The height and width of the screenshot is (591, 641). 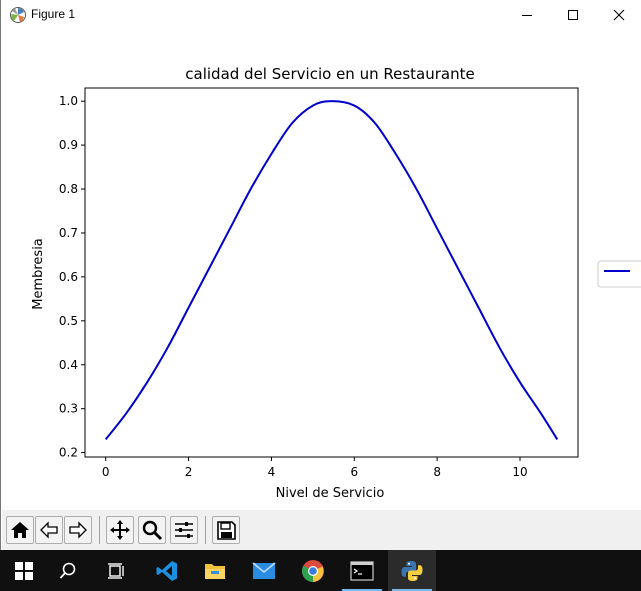 What do you see at coordinates (68, 189) in the screenshot?
I see `y-tick-label: 0.8` at bounding box center [68, 189].